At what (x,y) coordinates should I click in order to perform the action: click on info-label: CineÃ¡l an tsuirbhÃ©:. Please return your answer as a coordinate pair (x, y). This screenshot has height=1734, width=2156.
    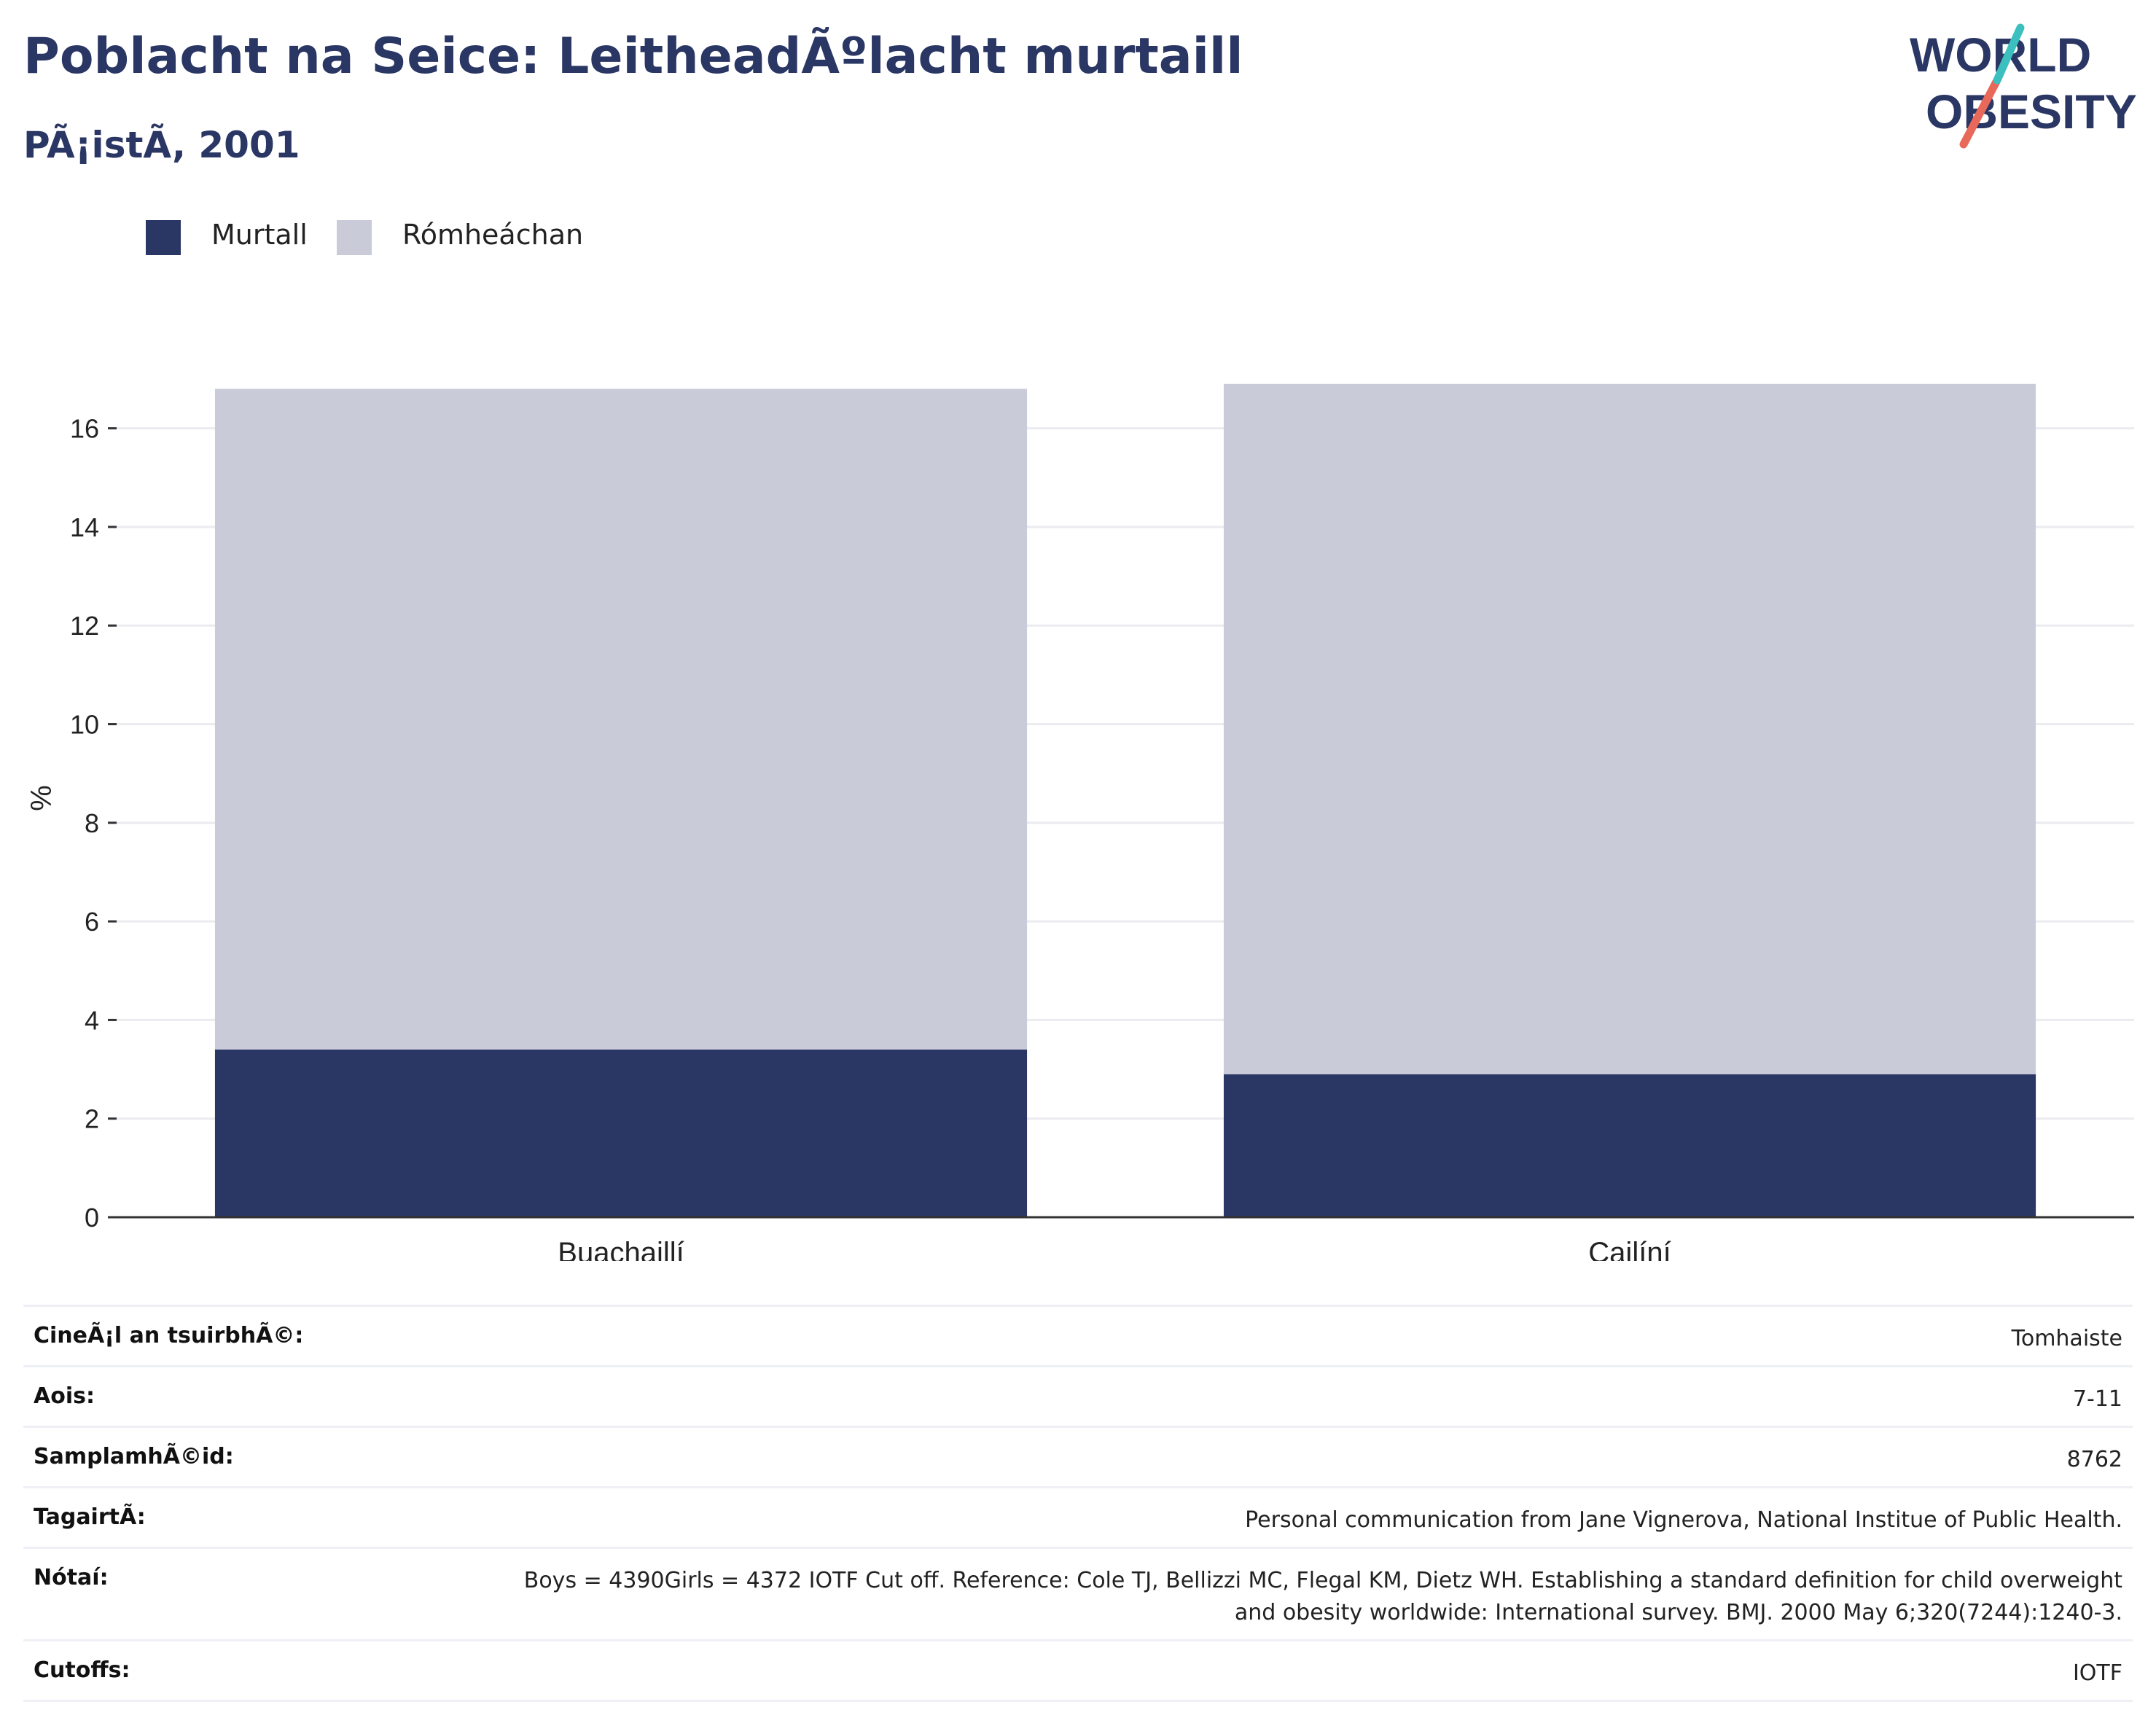
    Looking at the image, I should click on (169, 1335).